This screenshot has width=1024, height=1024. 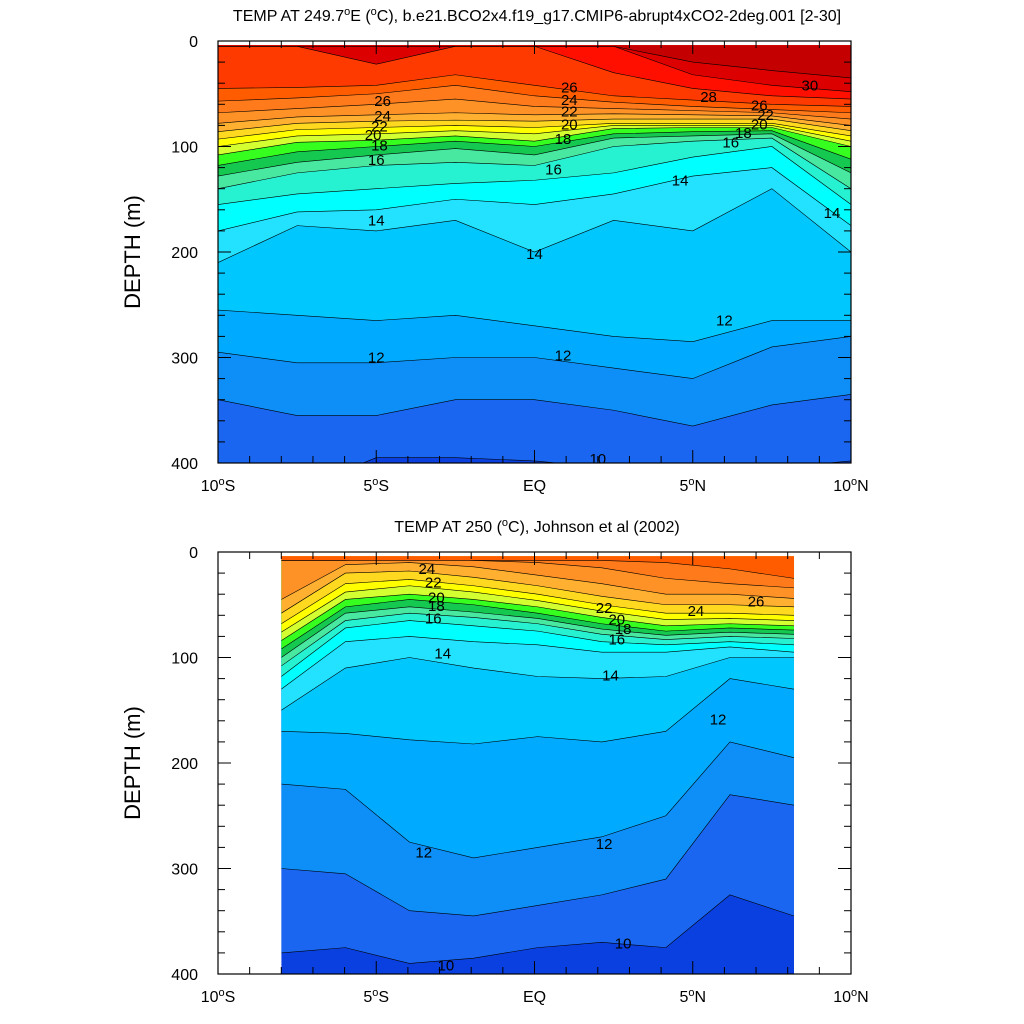 What do you see at coordinates (193, 553) in the screenshot?
I see `y-tick-label: 0` at bounding box center [193, 553].